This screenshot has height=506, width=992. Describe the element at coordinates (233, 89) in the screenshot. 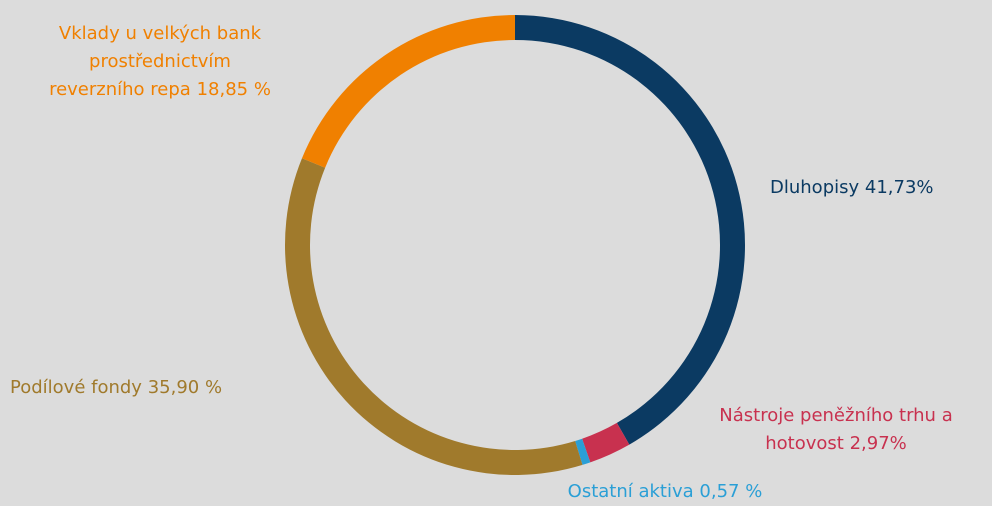

I see `value-label: 18,85 %` at that location.